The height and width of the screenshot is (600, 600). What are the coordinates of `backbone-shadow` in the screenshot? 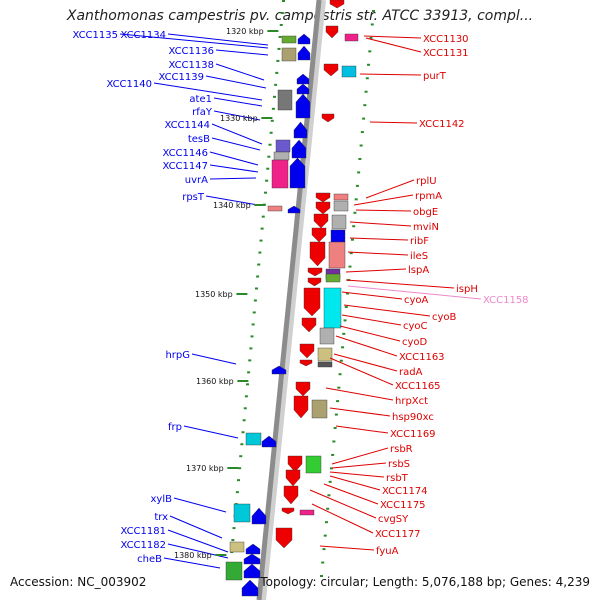 It's located at (292, 300).